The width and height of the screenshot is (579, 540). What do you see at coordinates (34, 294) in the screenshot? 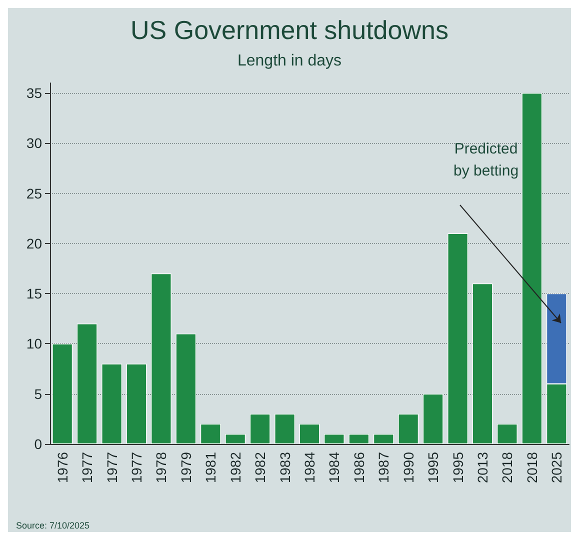
I see `y-tick-label: 15` at bounding box center [34, 294].